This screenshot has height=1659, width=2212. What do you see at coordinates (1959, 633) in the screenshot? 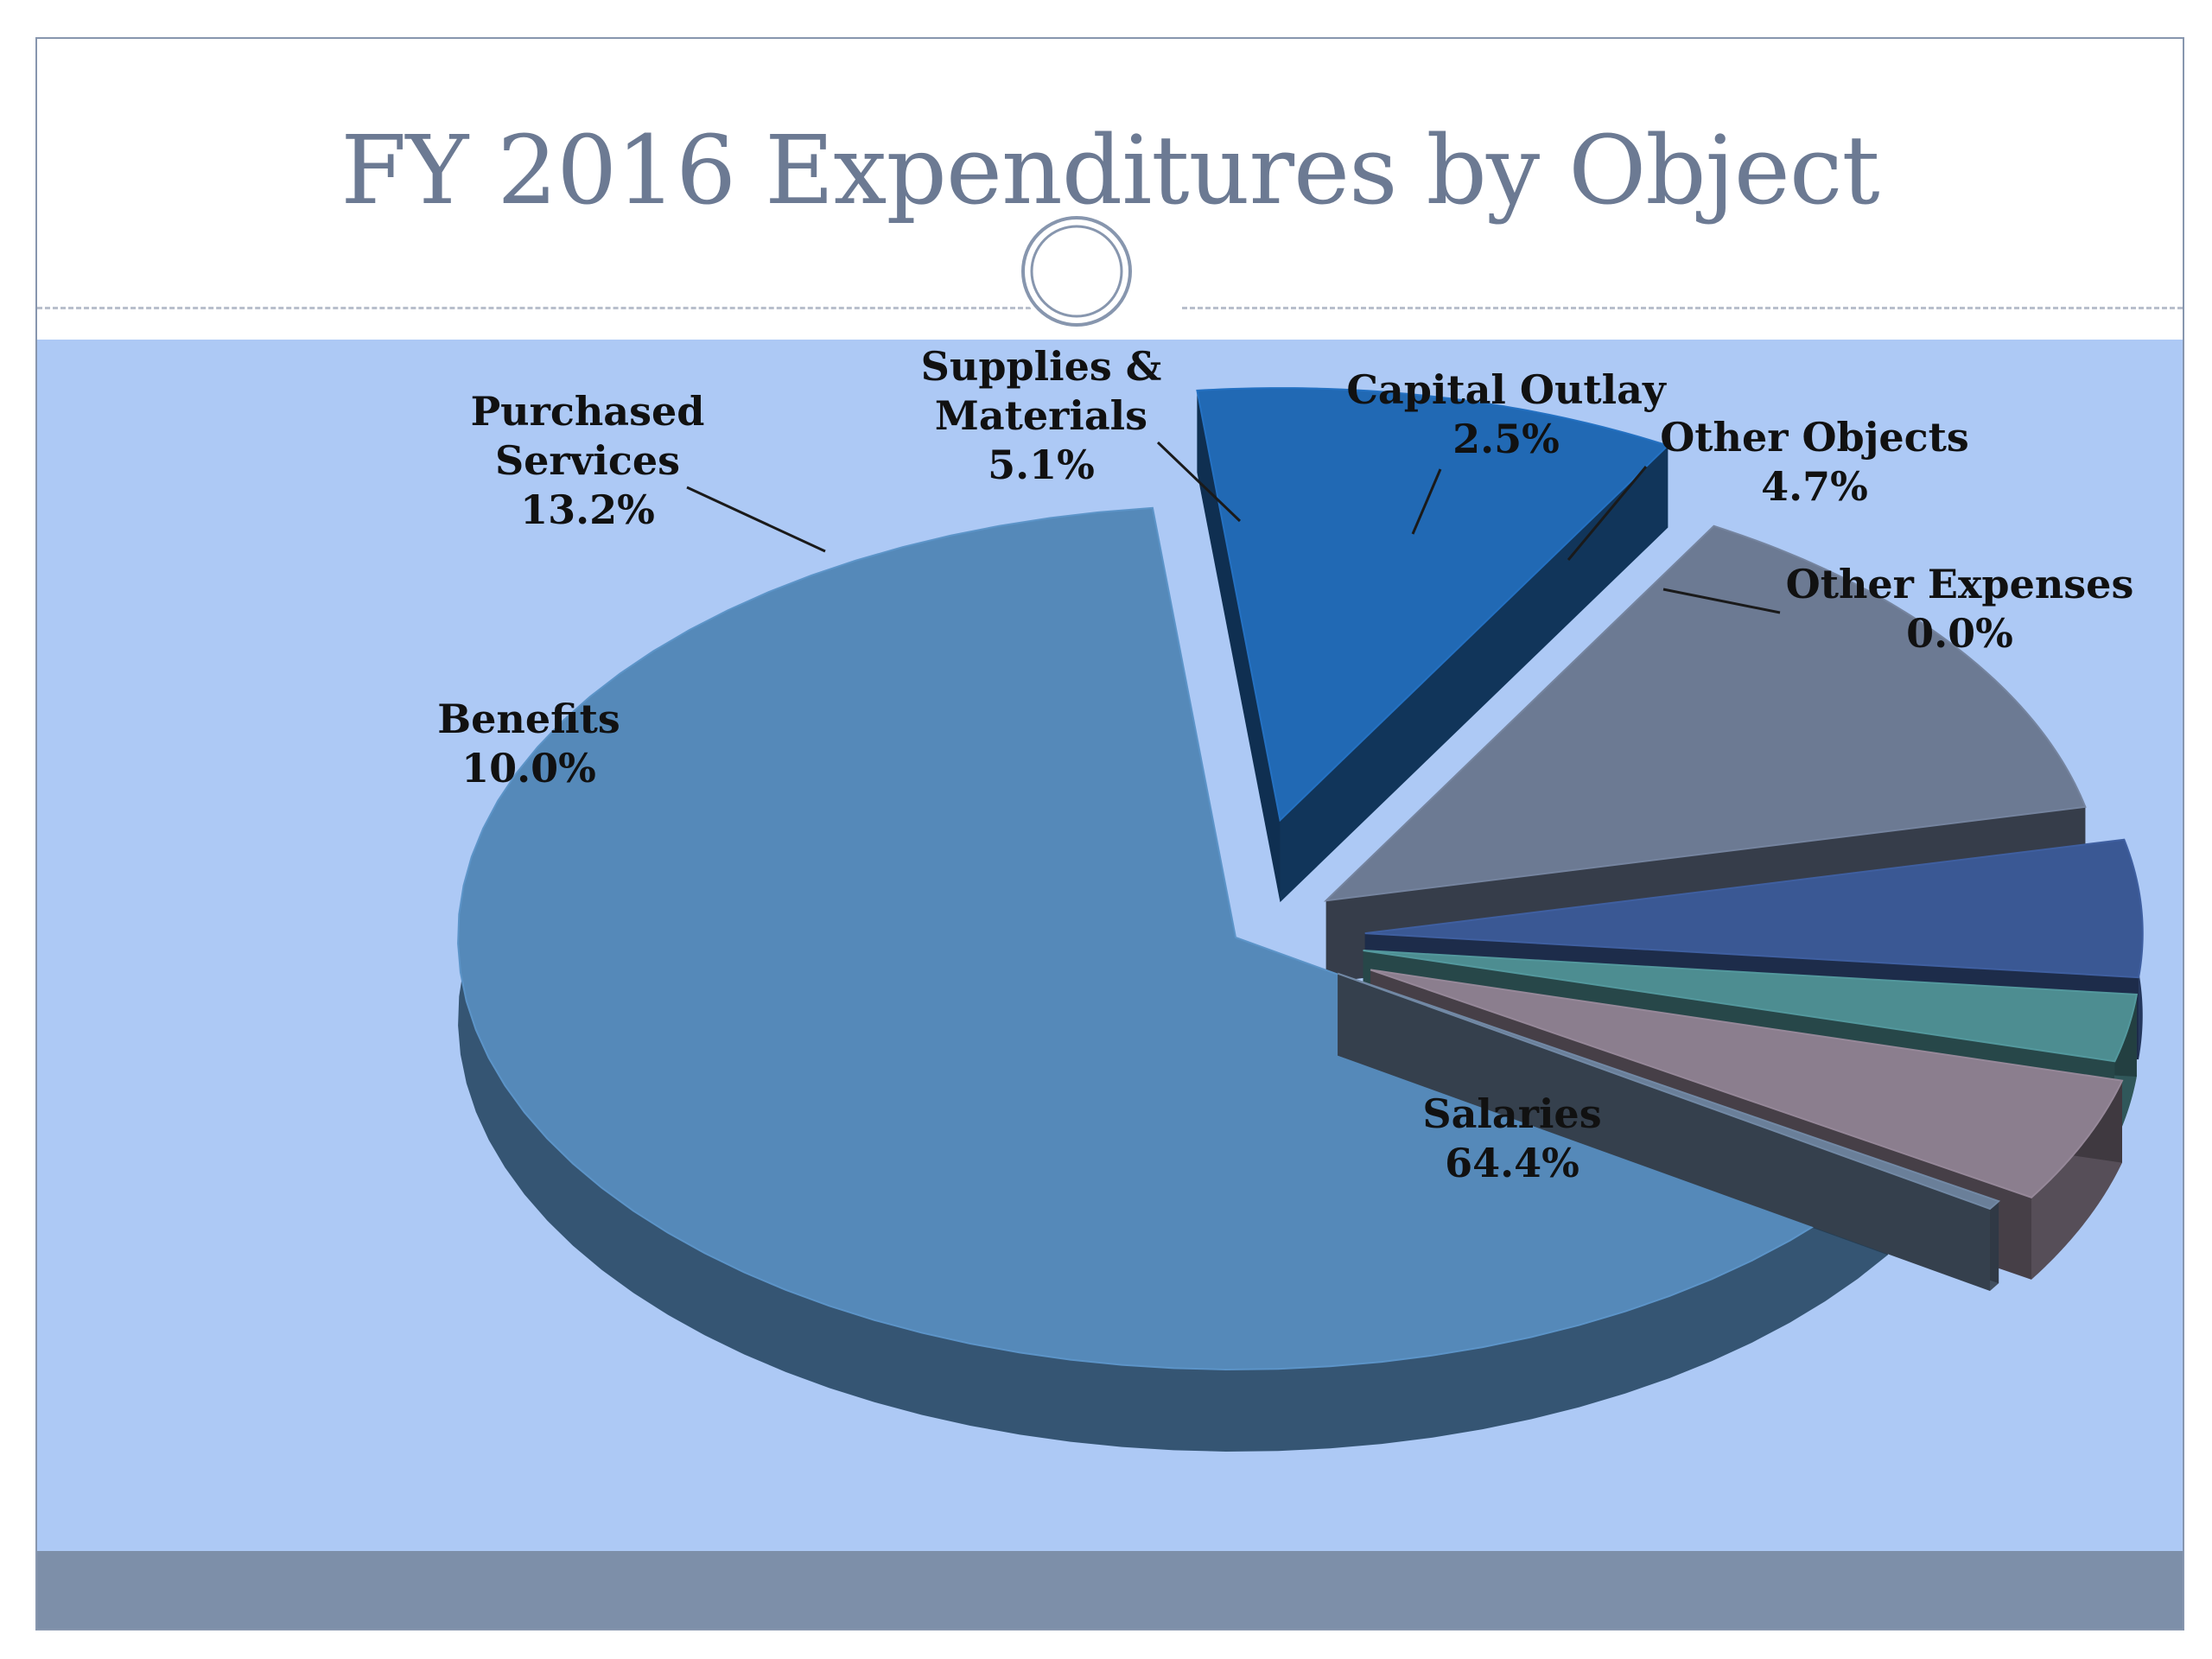
I see `data-label-other-expenses-value: 0.0%` at bounding box center [1959, 633].